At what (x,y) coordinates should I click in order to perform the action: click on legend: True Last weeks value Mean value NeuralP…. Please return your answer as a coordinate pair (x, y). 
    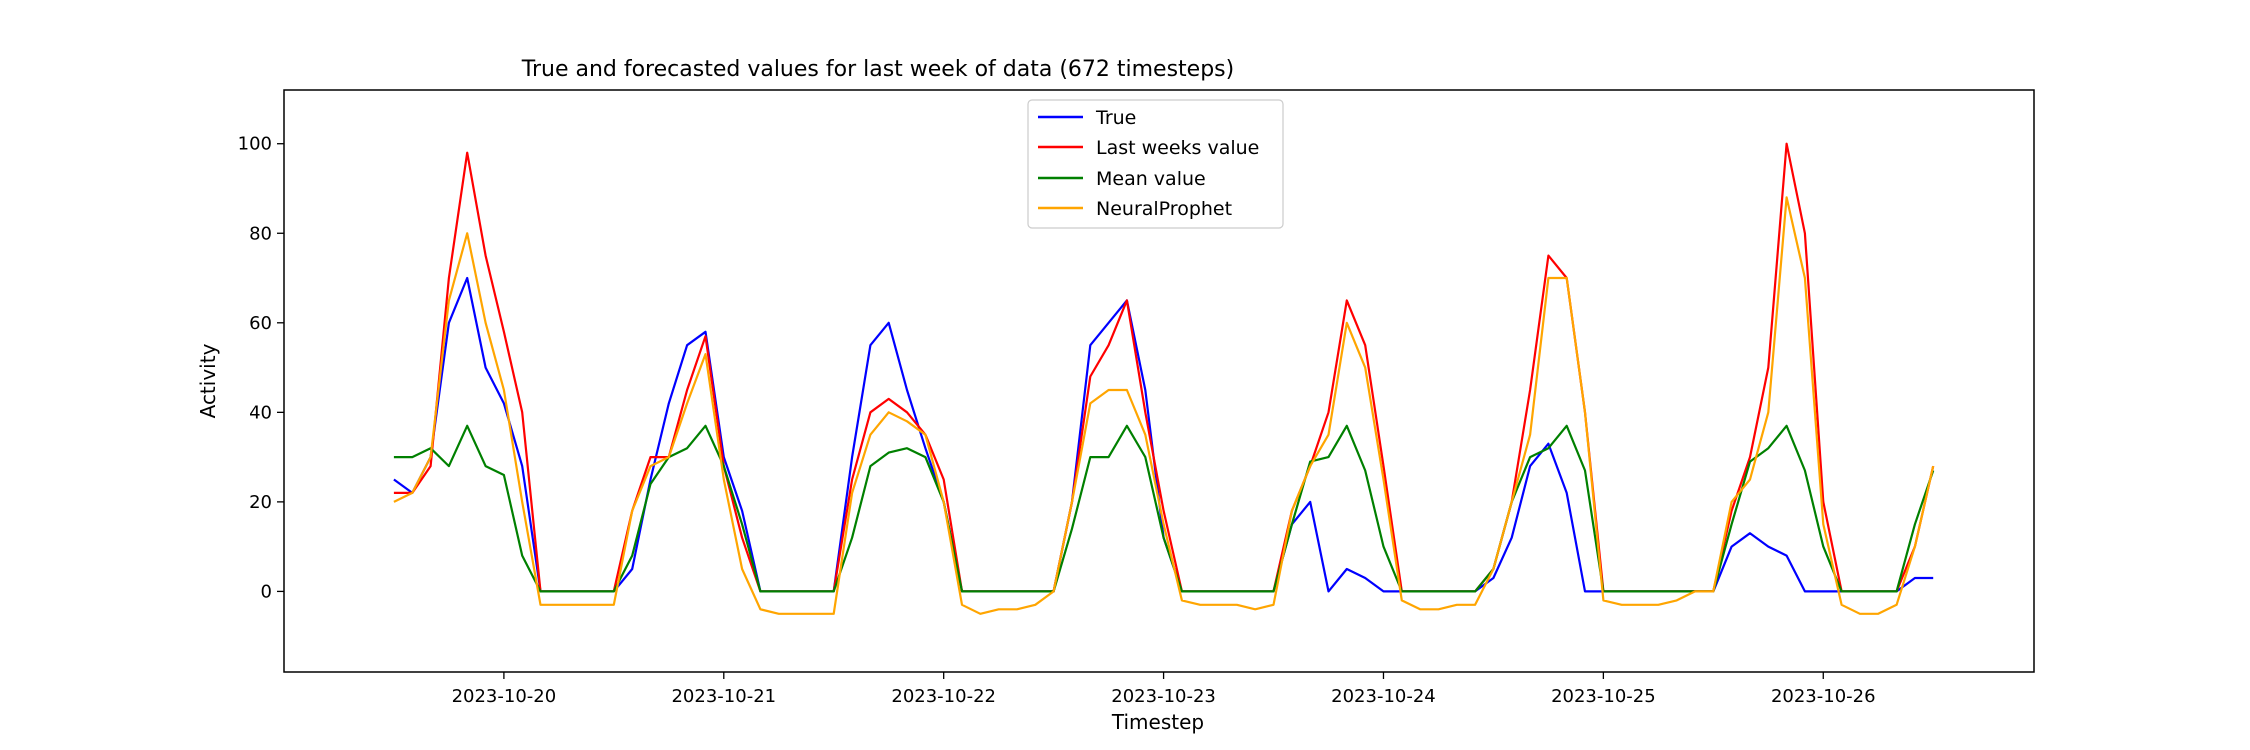
    Looking at the image, I should click on (1155, 164).